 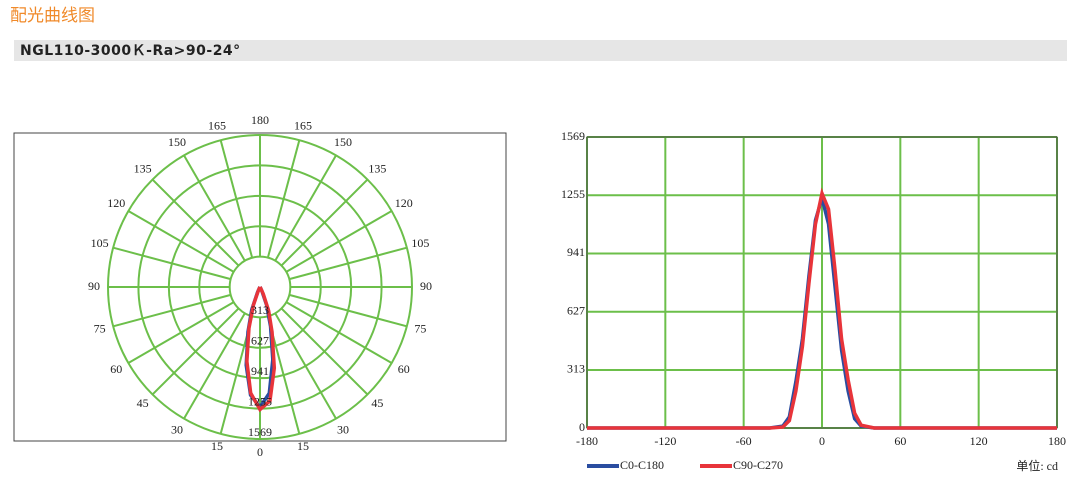 I want to click on y-tick-label: 0, so click(x=582, y=427).